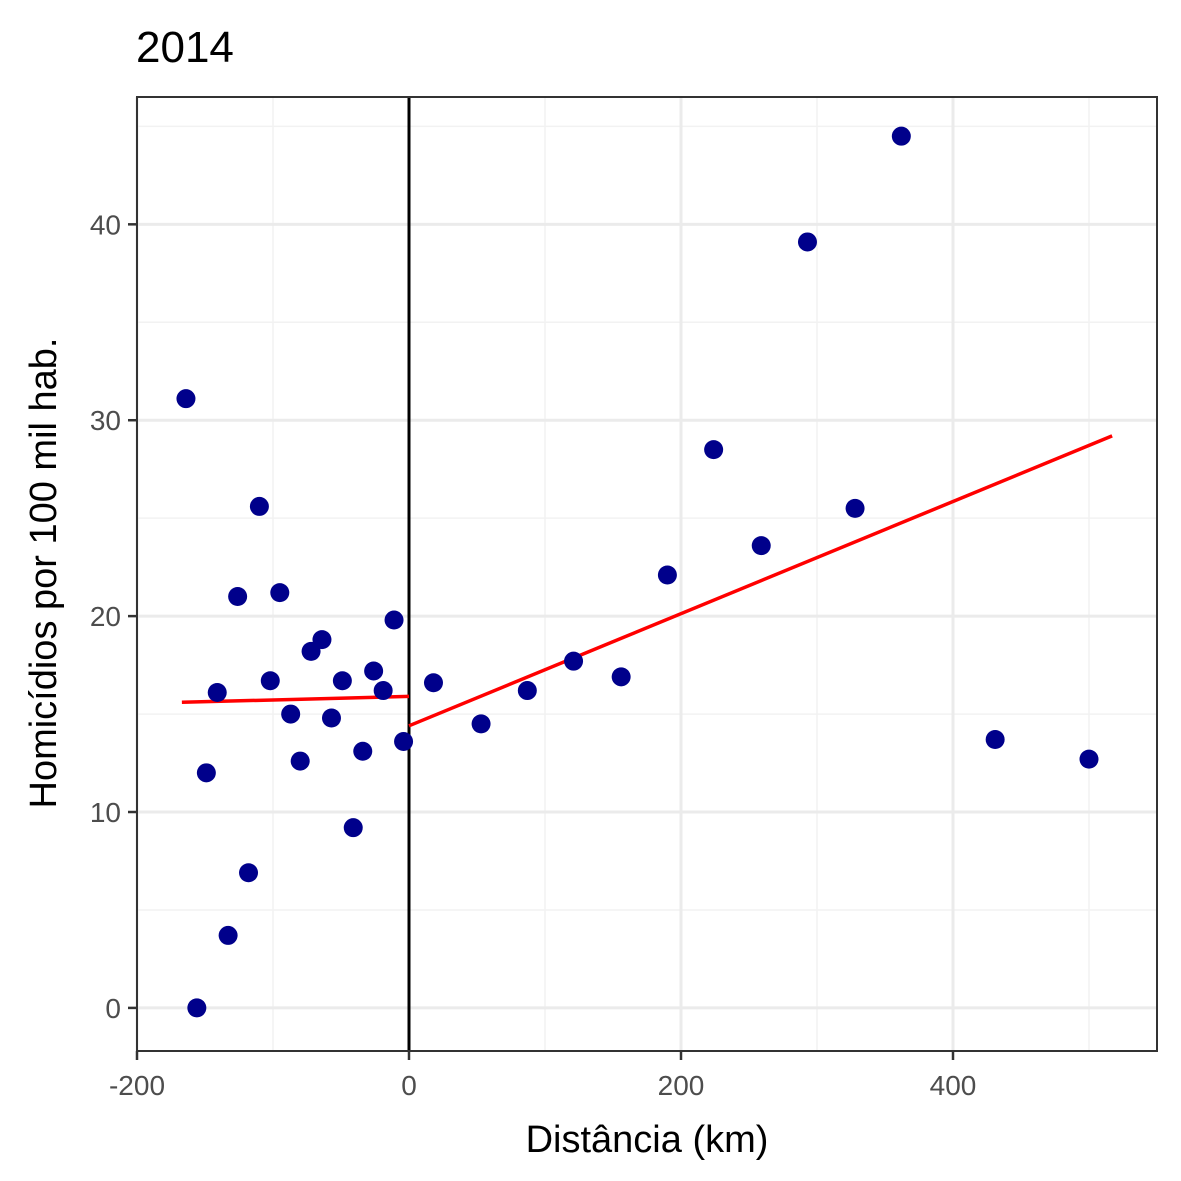 The height and width of the screenshot is (1181, 1181). What do you see at coordinates (953, 1085) in the screenshot?
I see `x-tick-label: 400` at bounding box center [953, 1085].